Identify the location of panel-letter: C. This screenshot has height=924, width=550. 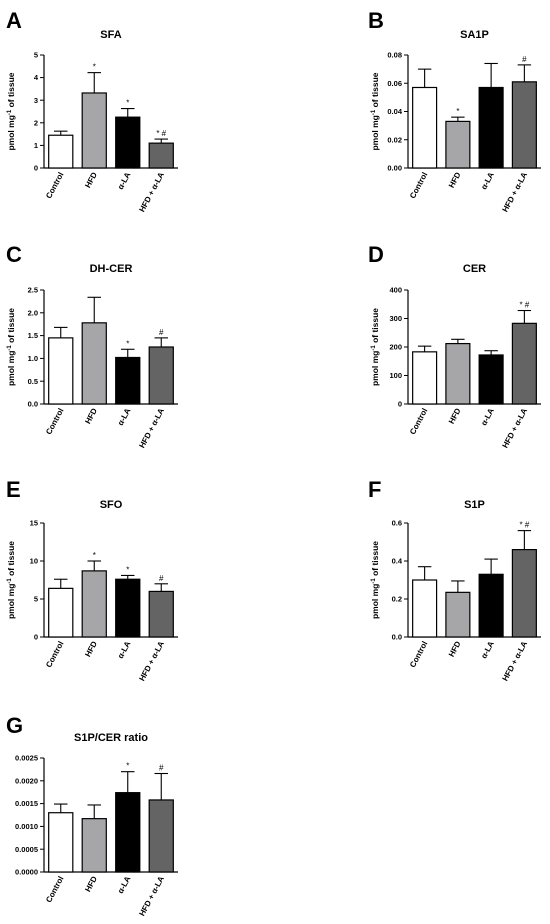
(14, 254).